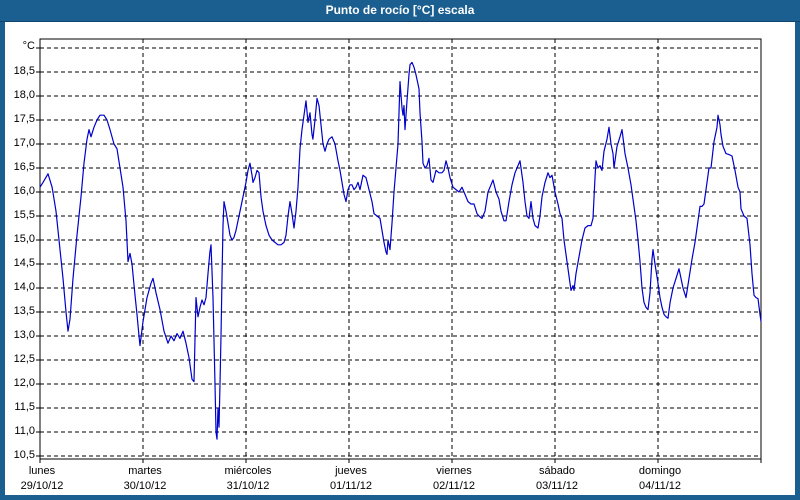 This screenshot has height=500, width=800. Describe the element at coordinates (556, 486) in the screenshot. I see `x-axis-date-label: 03/11/12` at that location.